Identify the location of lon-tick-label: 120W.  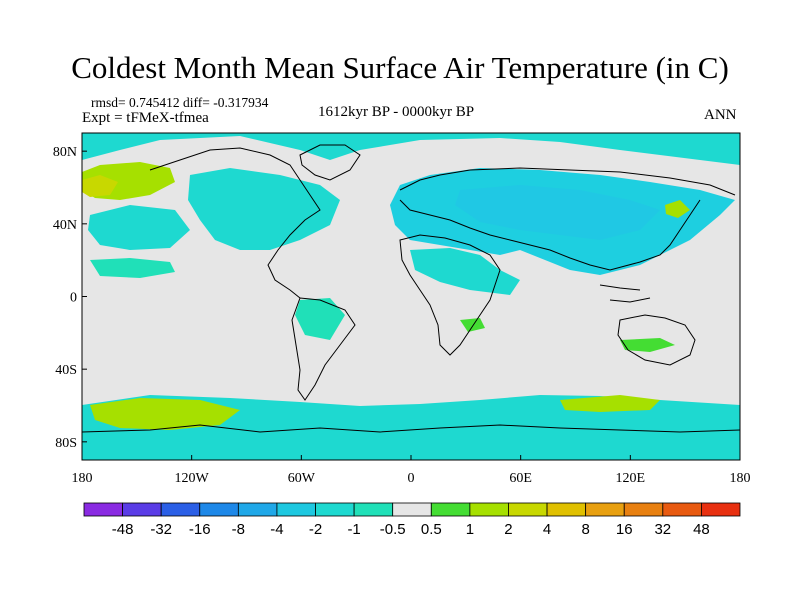
(192, 478).